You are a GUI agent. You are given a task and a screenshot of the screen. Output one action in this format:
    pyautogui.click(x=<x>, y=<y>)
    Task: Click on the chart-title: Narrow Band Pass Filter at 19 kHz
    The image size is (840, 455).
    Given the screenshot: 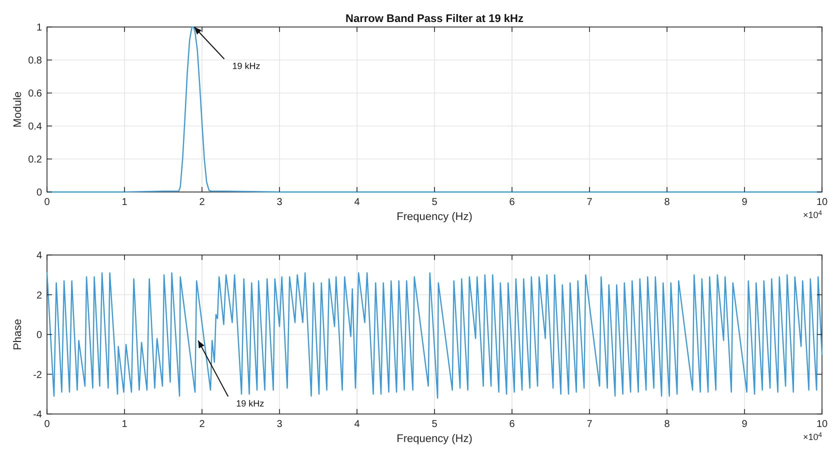 What is the action you would take?
    pyautogui.click(x=435, y=19)
    